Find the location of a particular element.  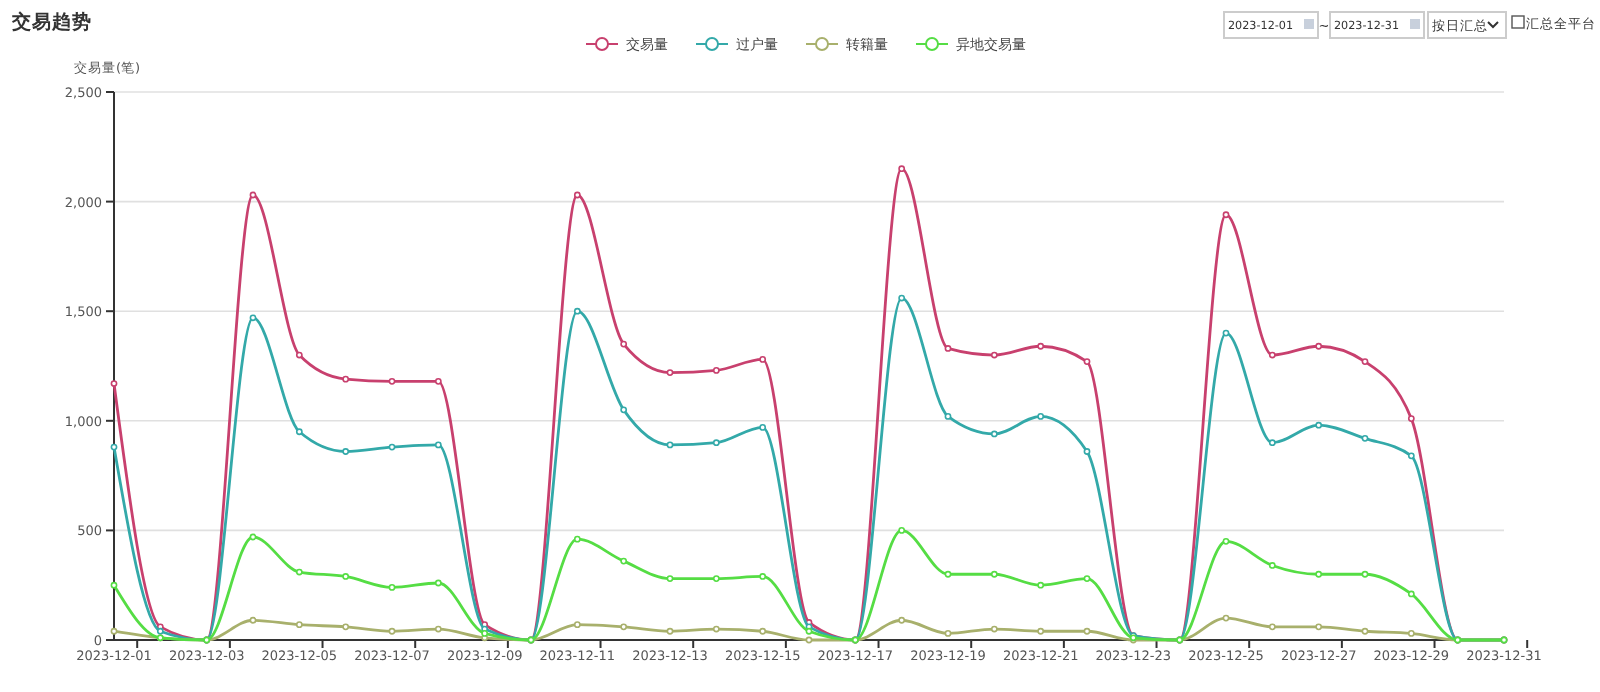

chart-title: 交易趋势 is located at coordinates (51, 22).